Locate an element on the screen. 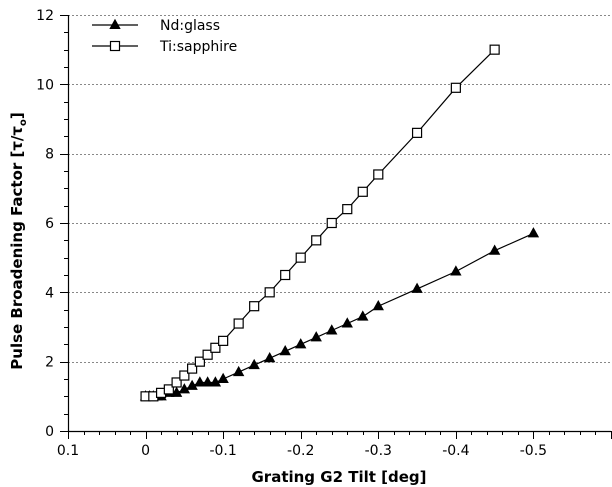 The height and width of the screenshot is (487, 612). y-axis-title-group: Pulse Broadening Factor [τ/τo] is located at coordinates (18, 240).